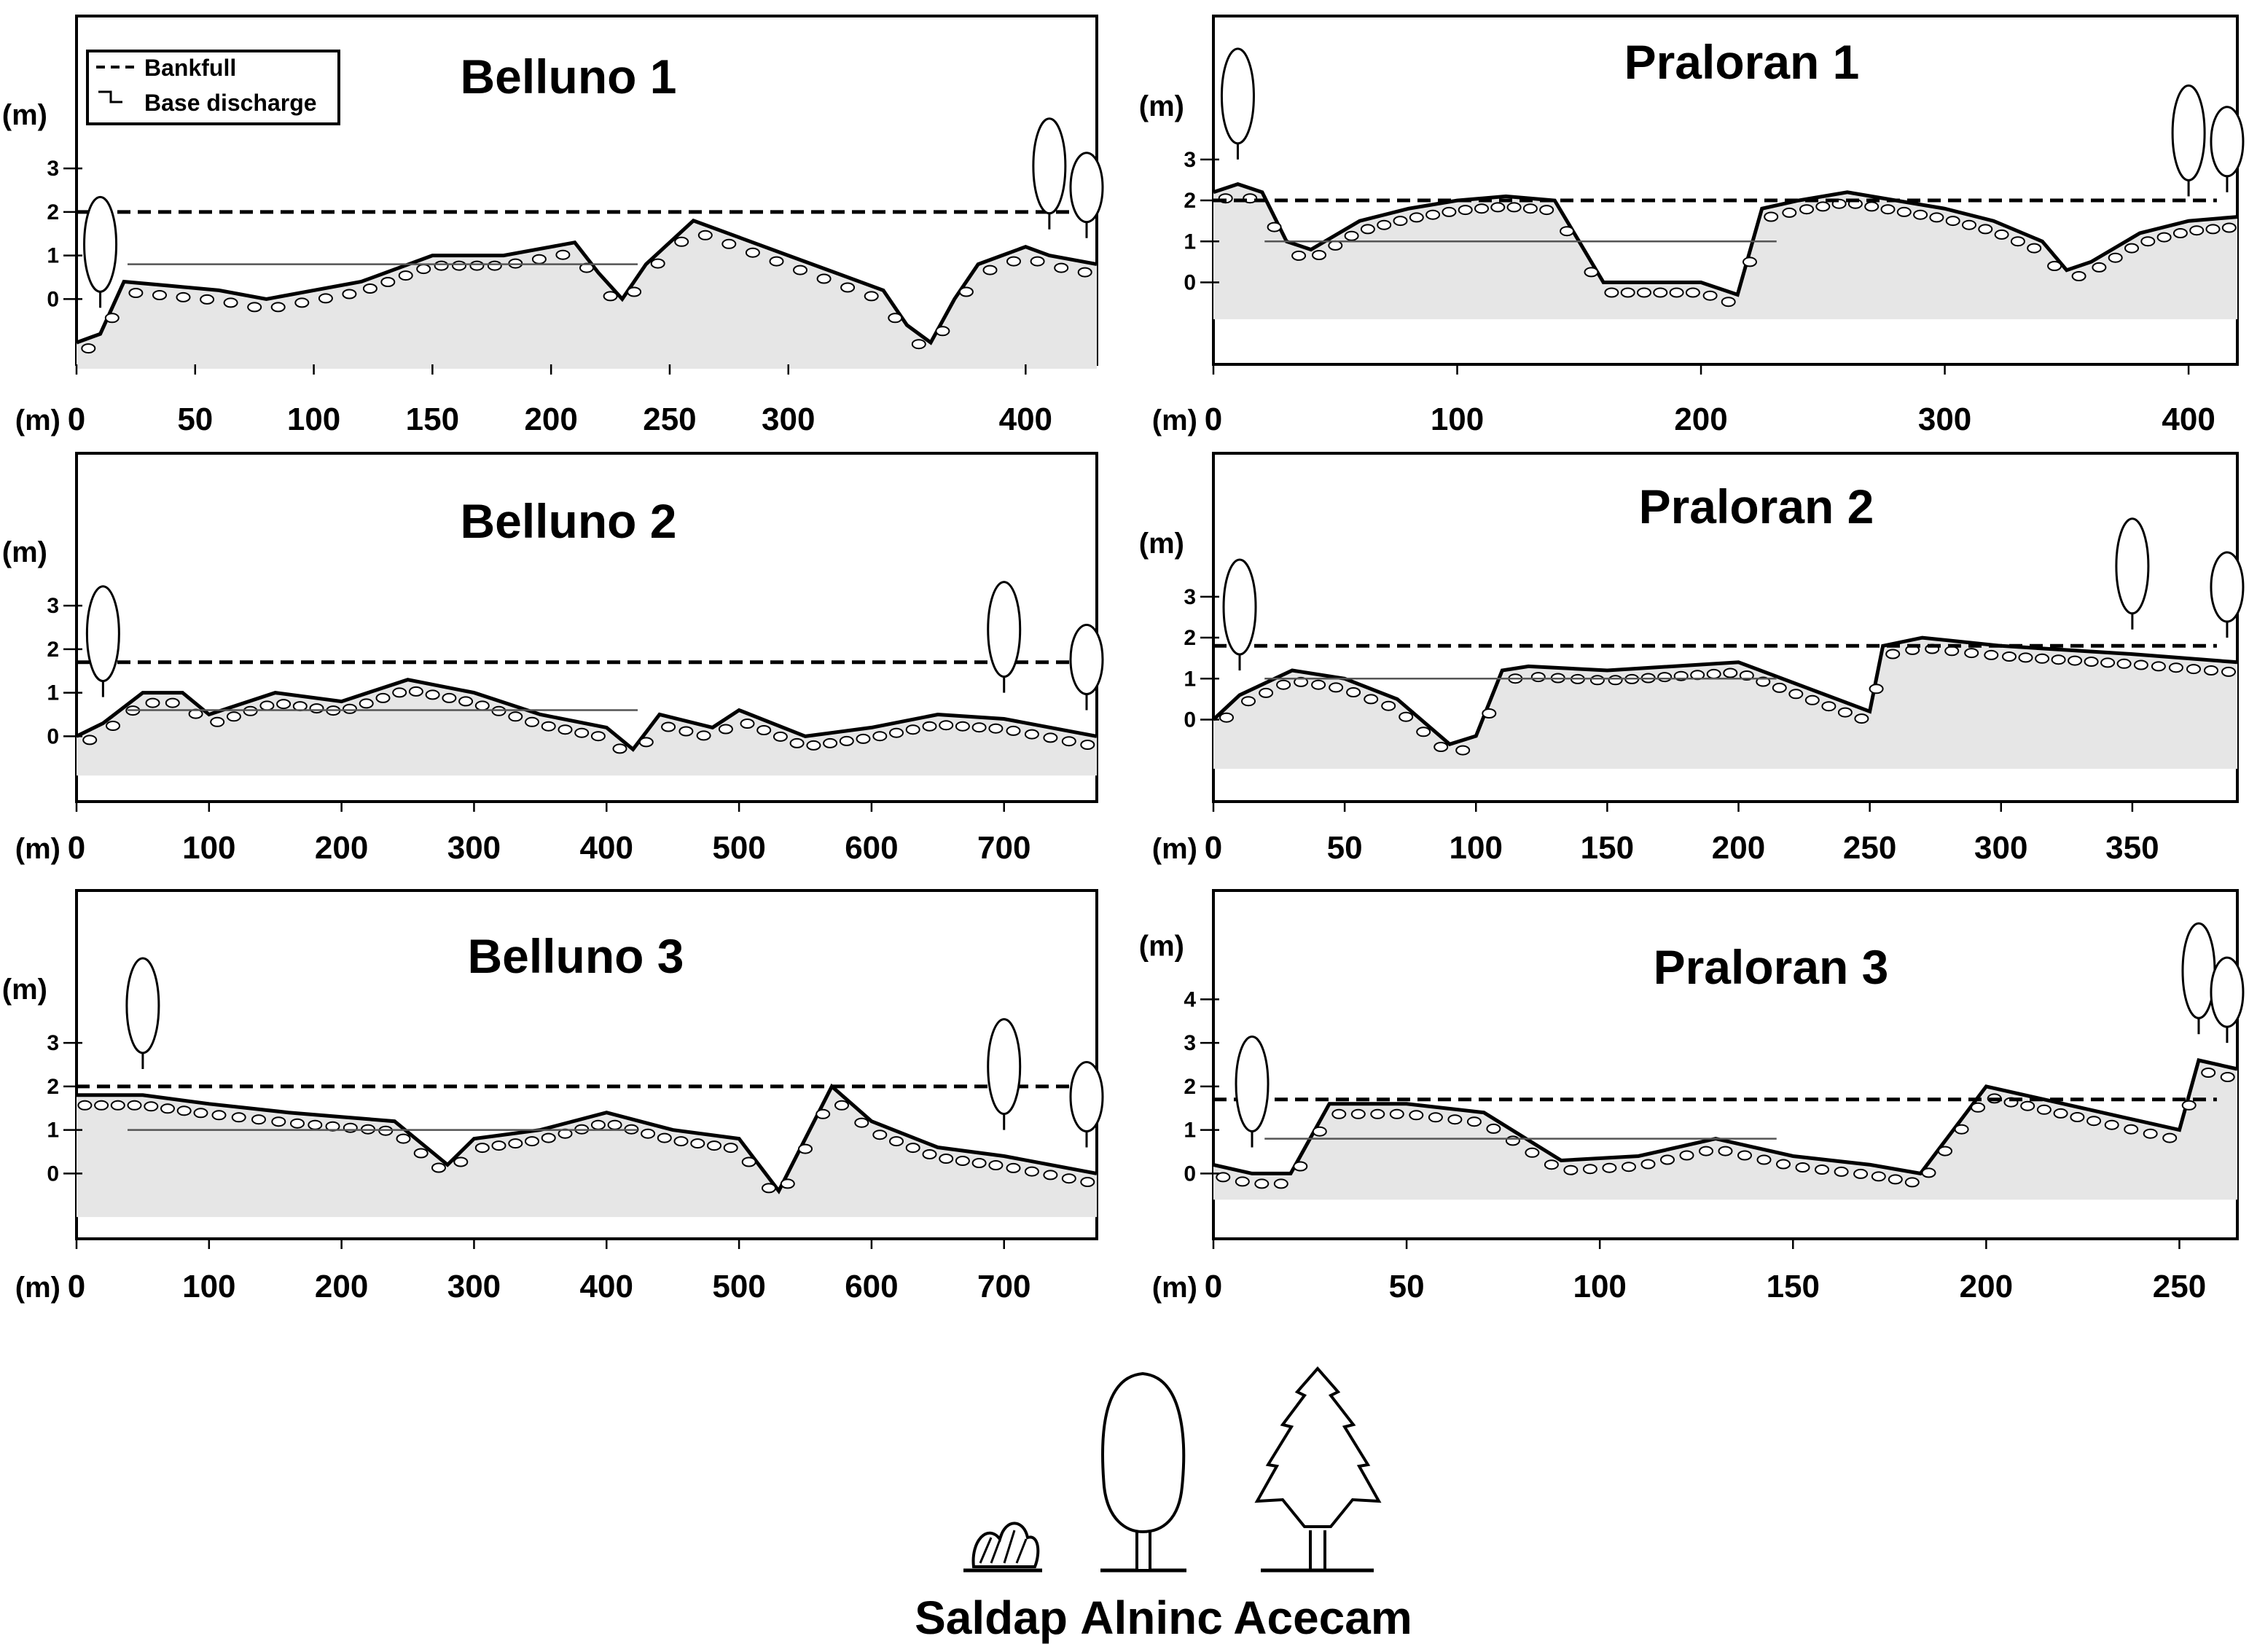  I want to click on y-tick-label: 2, so click(1190, 1087).